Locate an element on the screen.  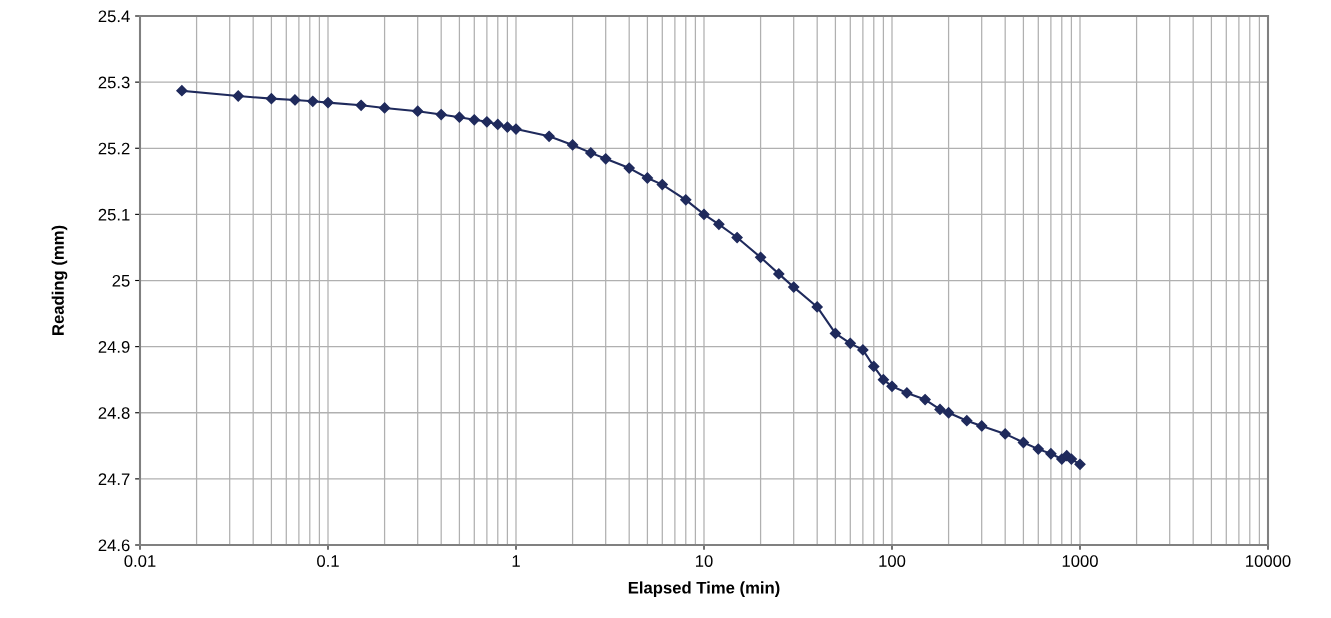
x-tick-label: 10000 is located at coordinates (1268, 561).